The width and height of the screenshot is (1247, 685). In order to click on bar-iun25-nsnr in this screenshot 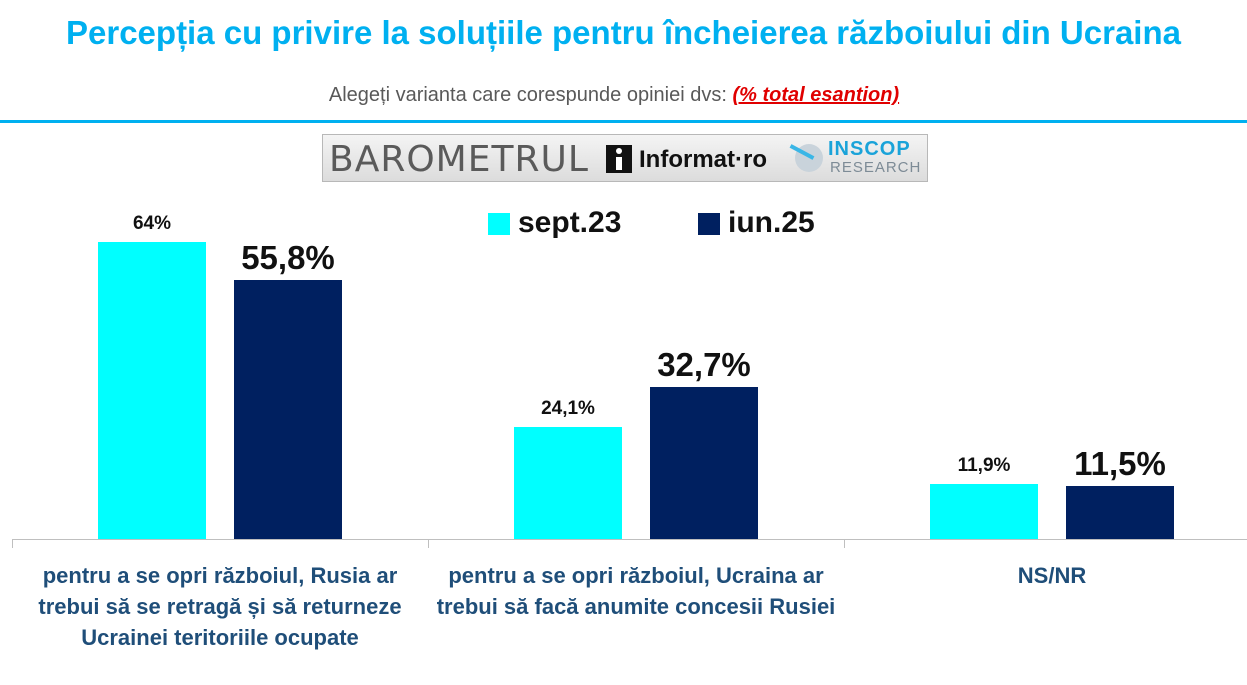, I will do `click(1120, 512)`.